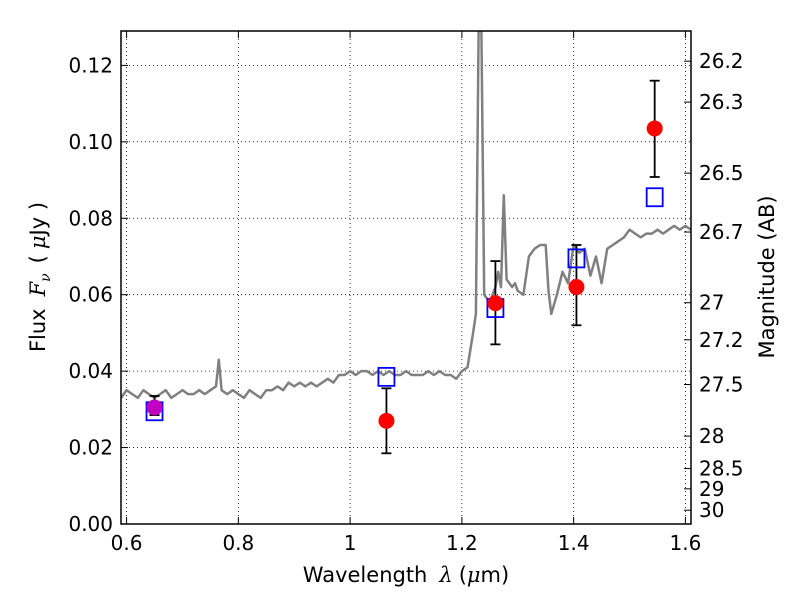 The image size is (800, 600). Describe the element at coordinates (721, 173) in the screenshot. I see `y2-tick-label: 26.5` at that location.